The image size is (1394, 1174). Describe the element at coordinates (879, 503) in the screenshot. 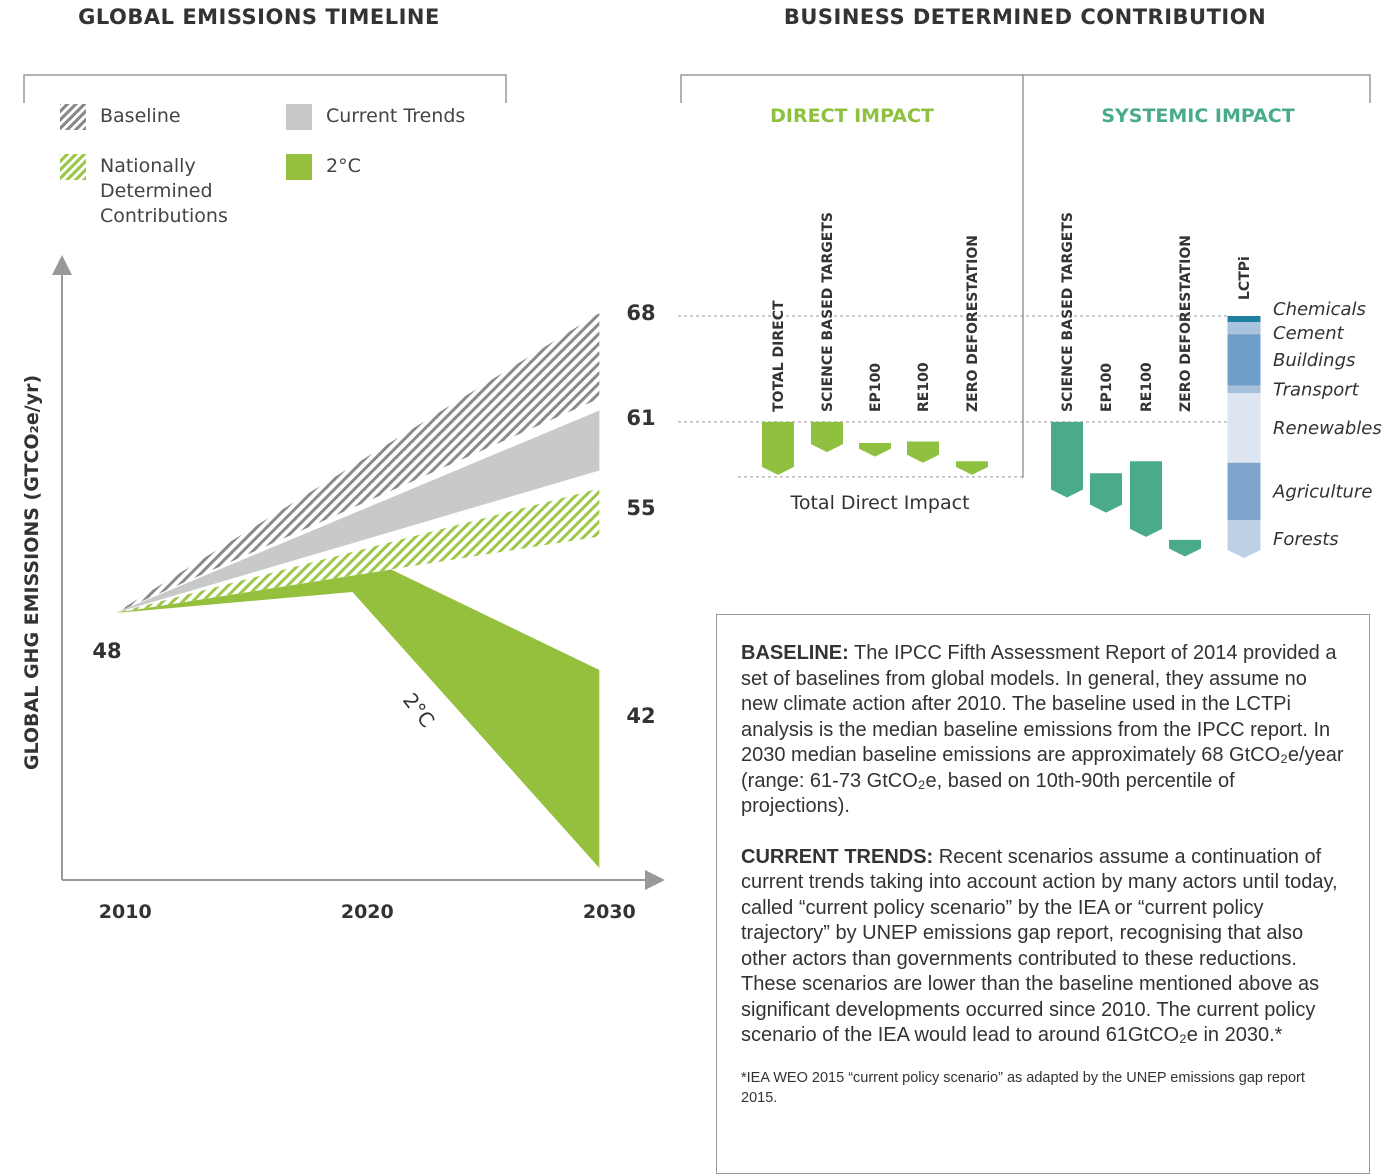

I see `total-label: Total Direct Impact` at that location.